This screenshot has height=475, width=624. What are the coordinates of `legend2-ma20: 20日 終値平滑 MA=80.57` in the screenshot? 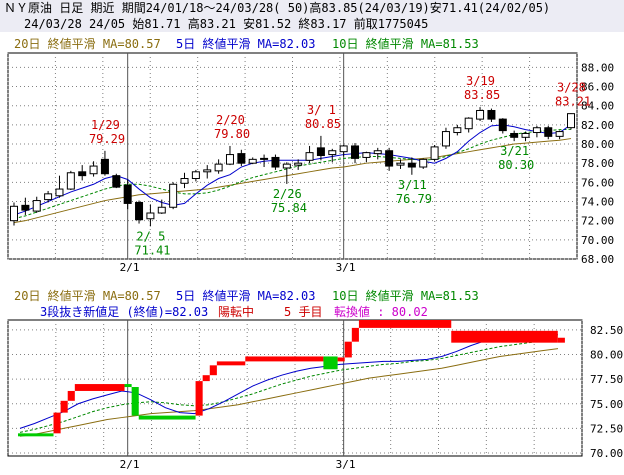 It's located at (87, 295).